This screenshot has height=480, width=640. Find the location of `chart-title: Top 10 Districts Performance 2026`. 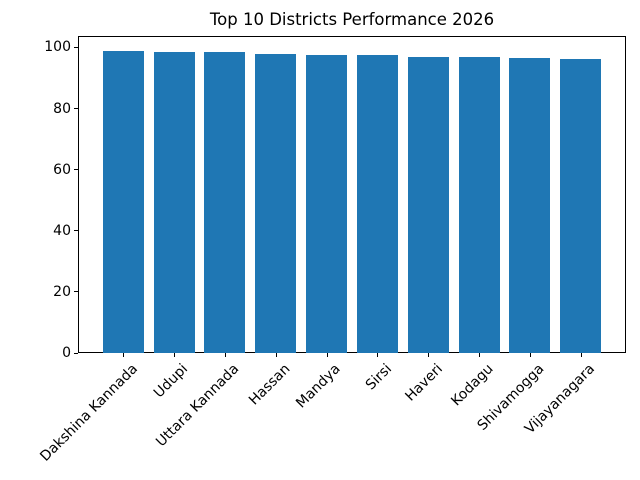

chart-title: Top 10 Districts Performance 2026 is located at coordinates (352, 19).